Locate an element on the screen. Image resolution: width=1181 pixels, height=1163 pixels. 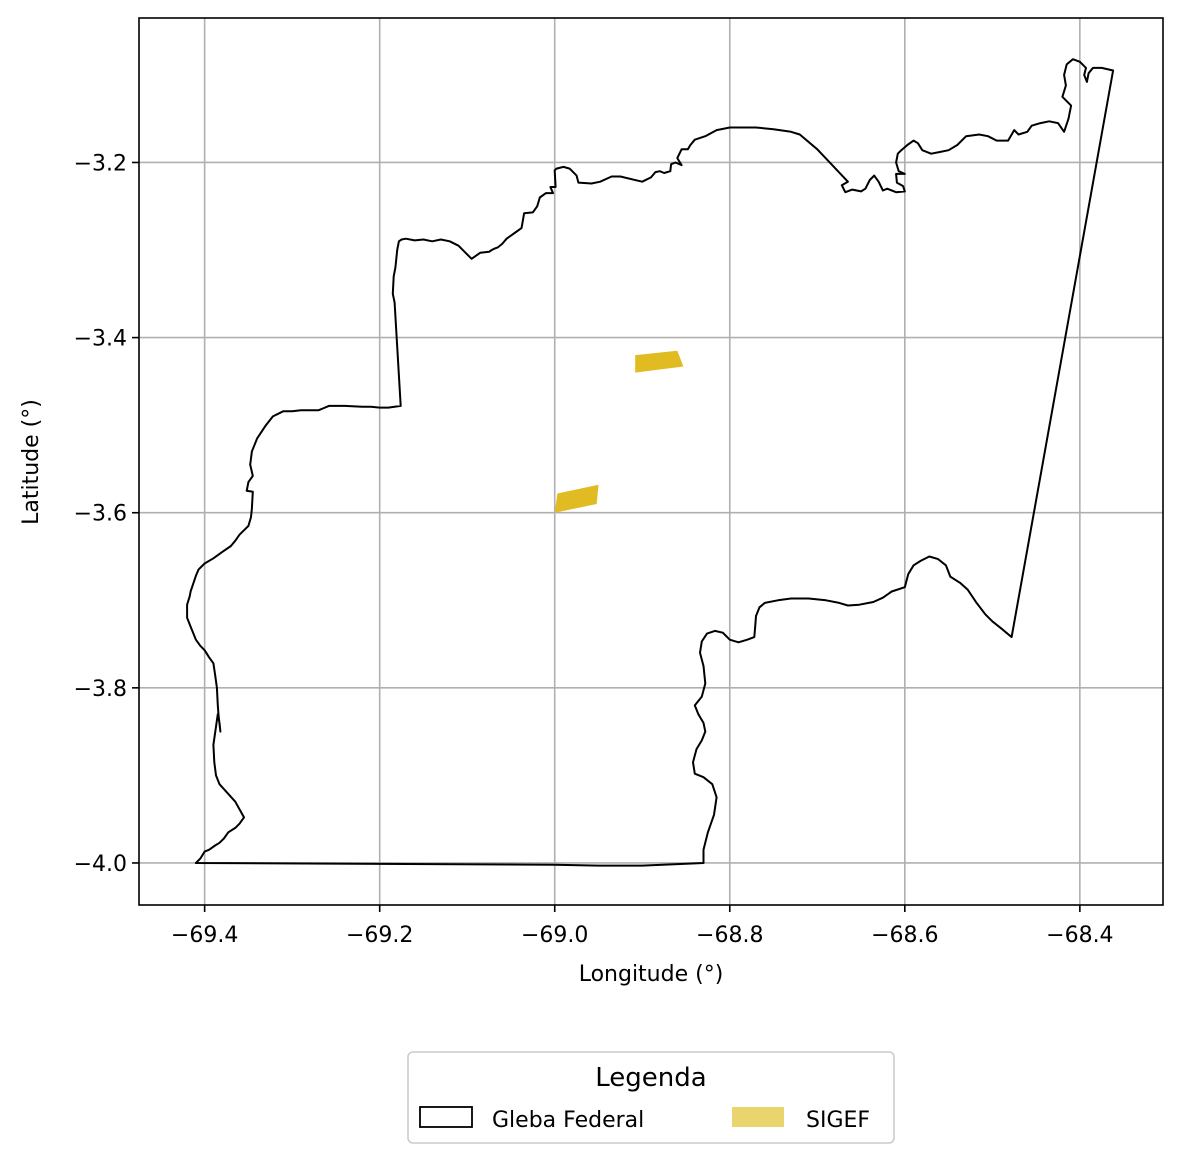
y-tick-label: −3.2 is located at coordinates (100, 163).